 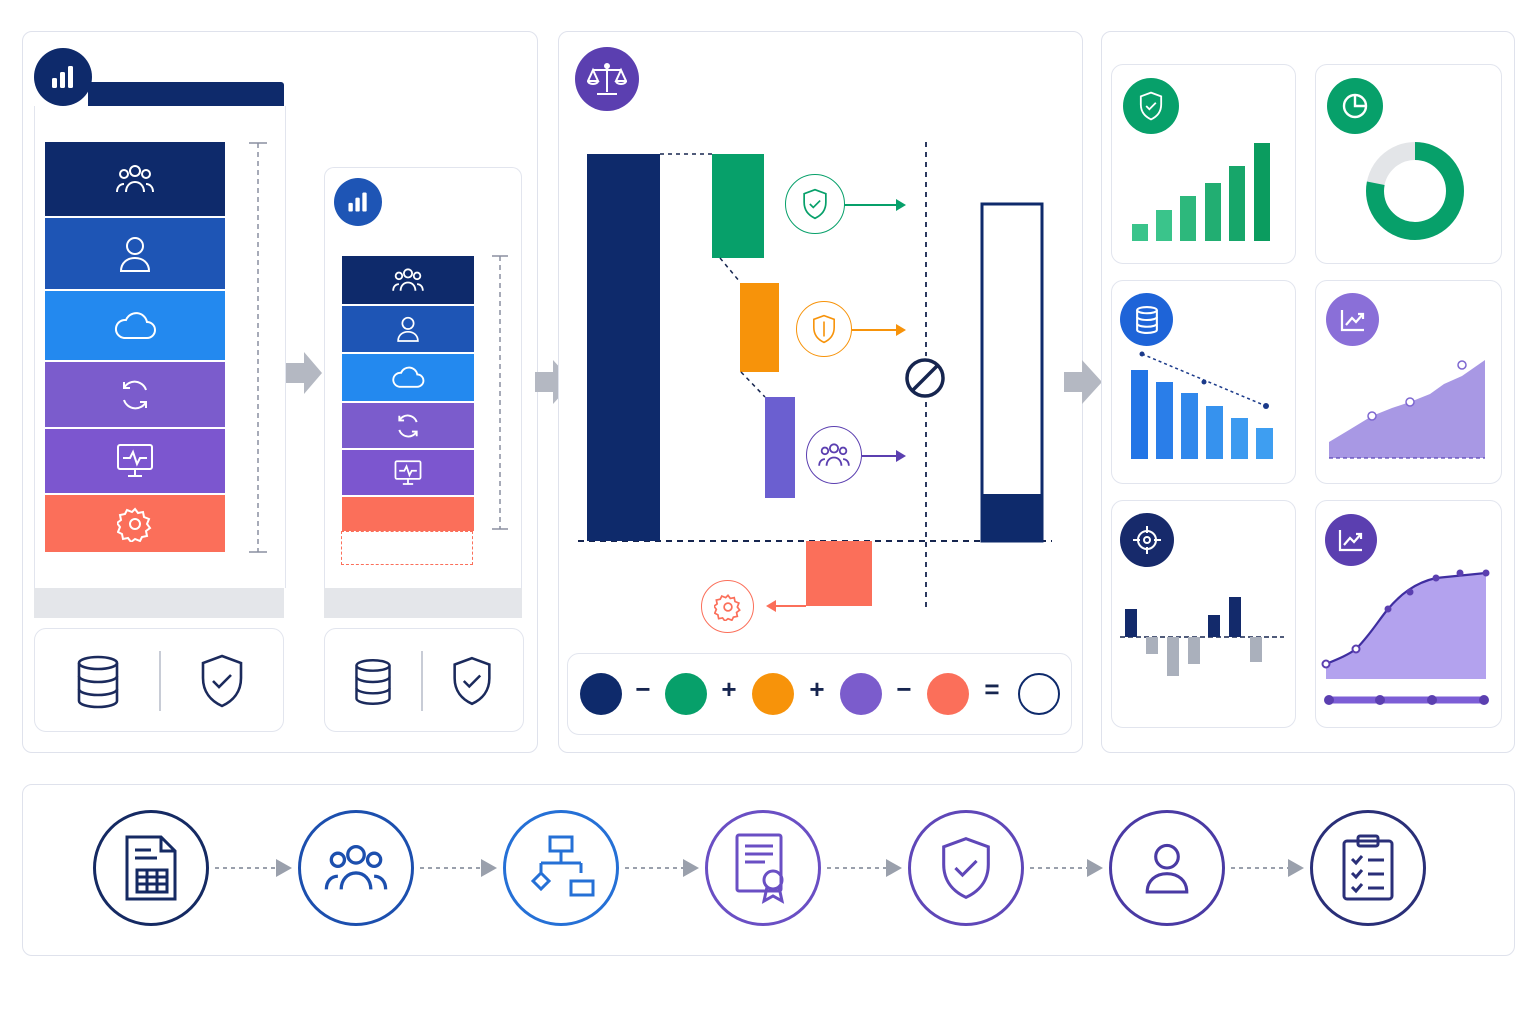 I want to click on target-icon, so click(x=1147, y=540).